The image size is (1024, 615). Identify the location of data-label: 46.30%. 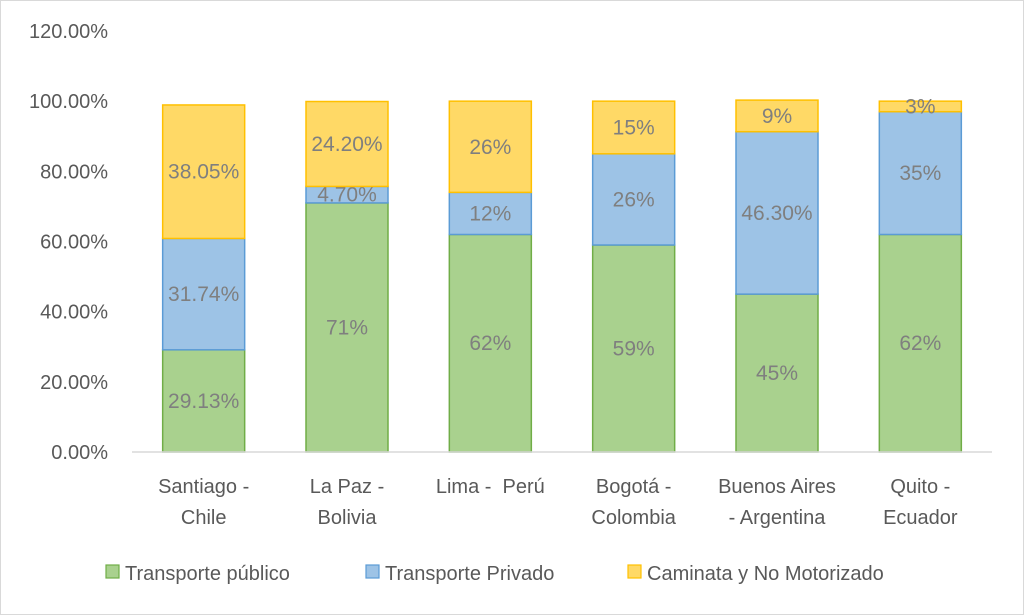
(776, 213).